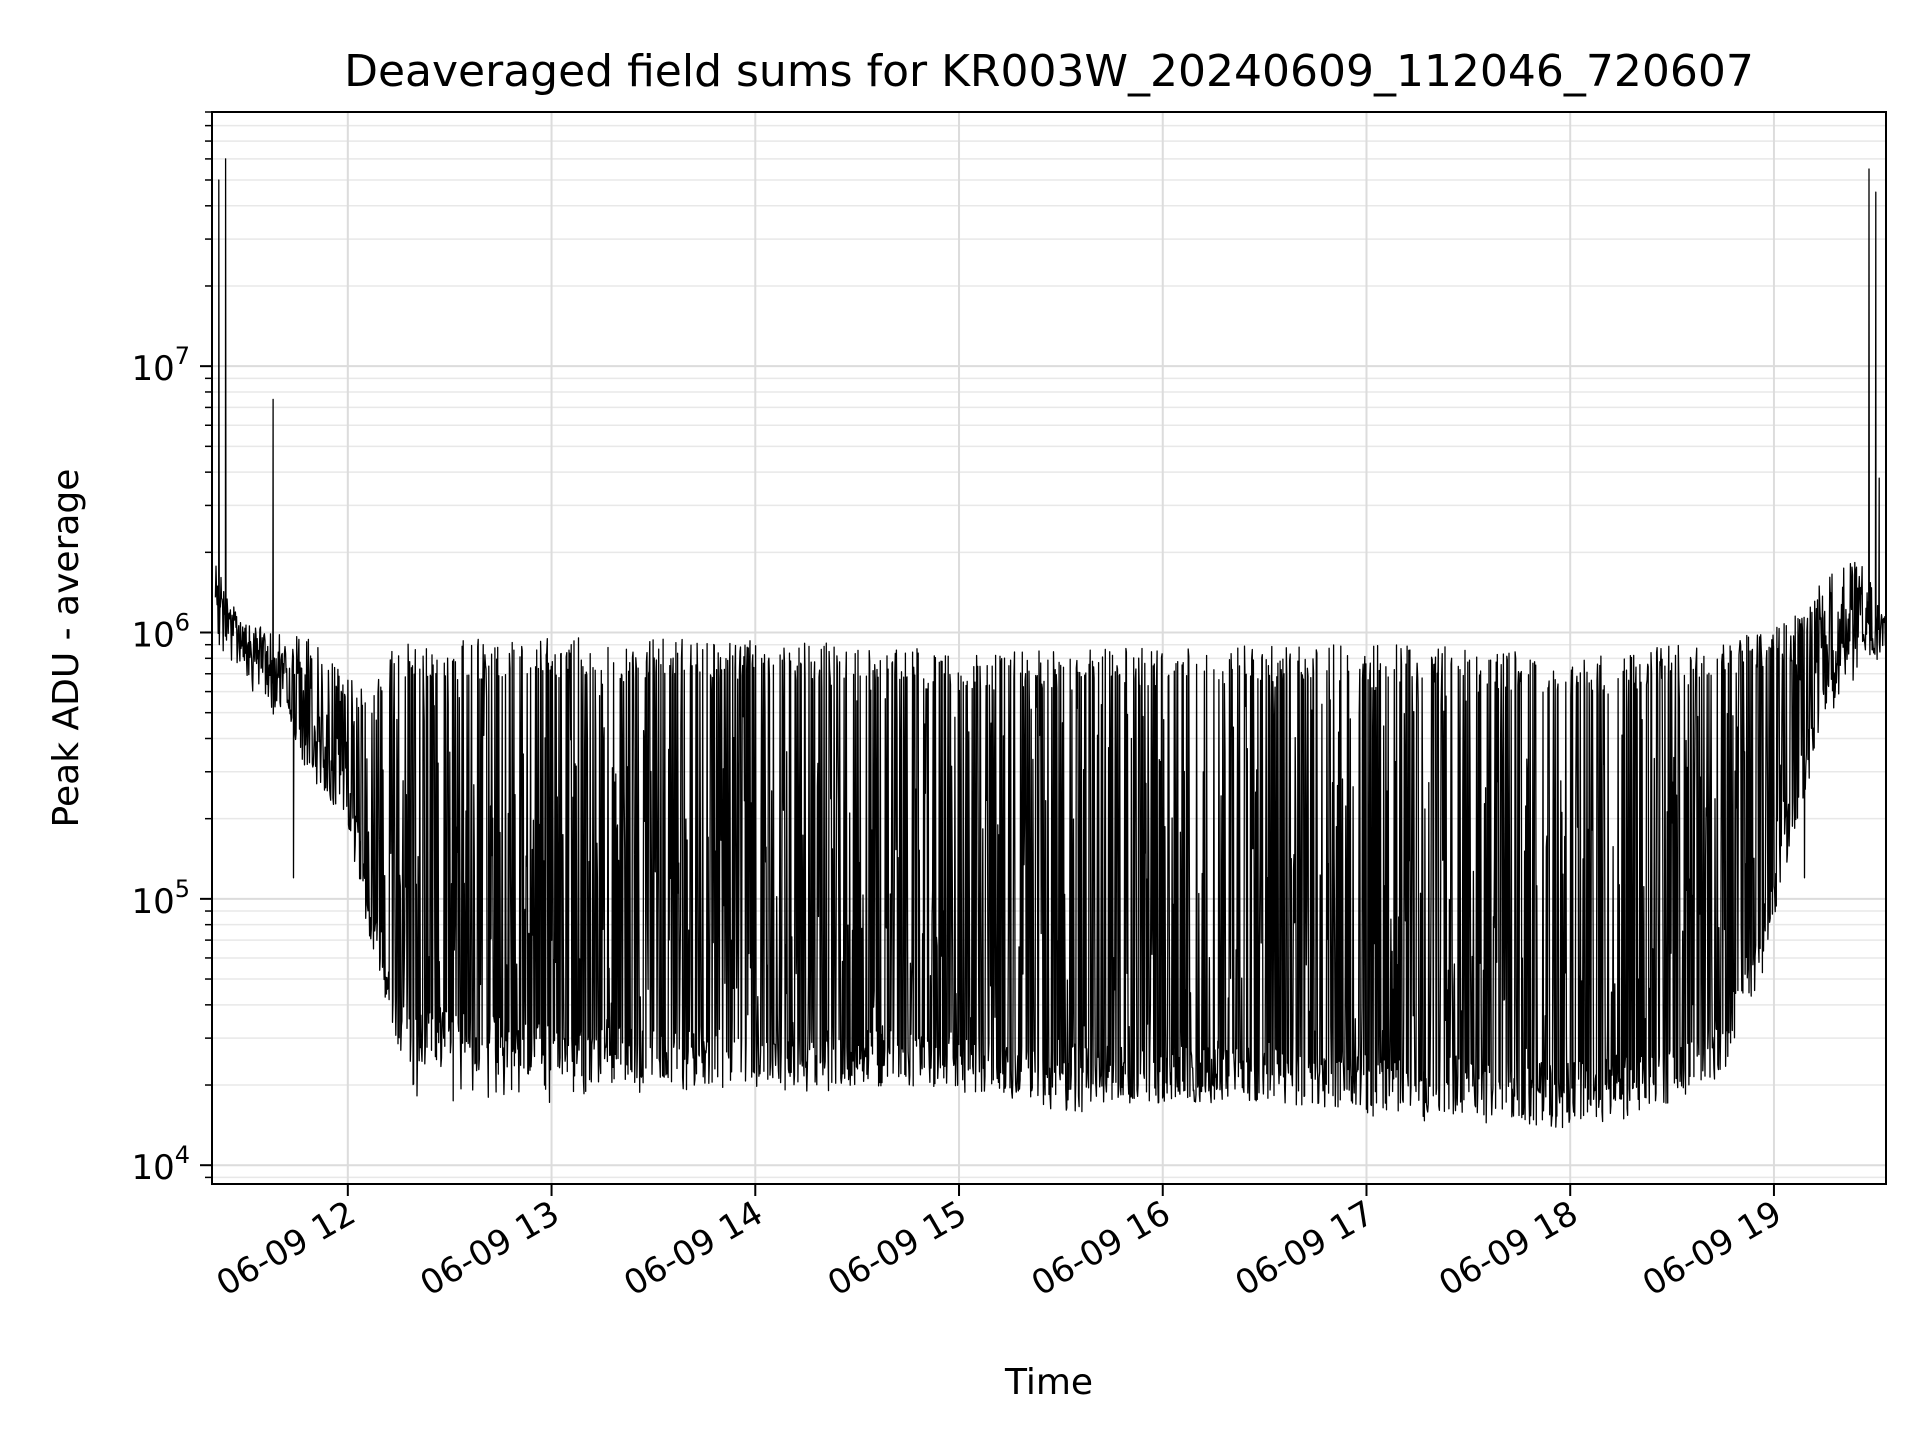  Describe the element at coordinates (160, 1164) in the screenshot. I see `y-tick-label: 10⁴` at that location.